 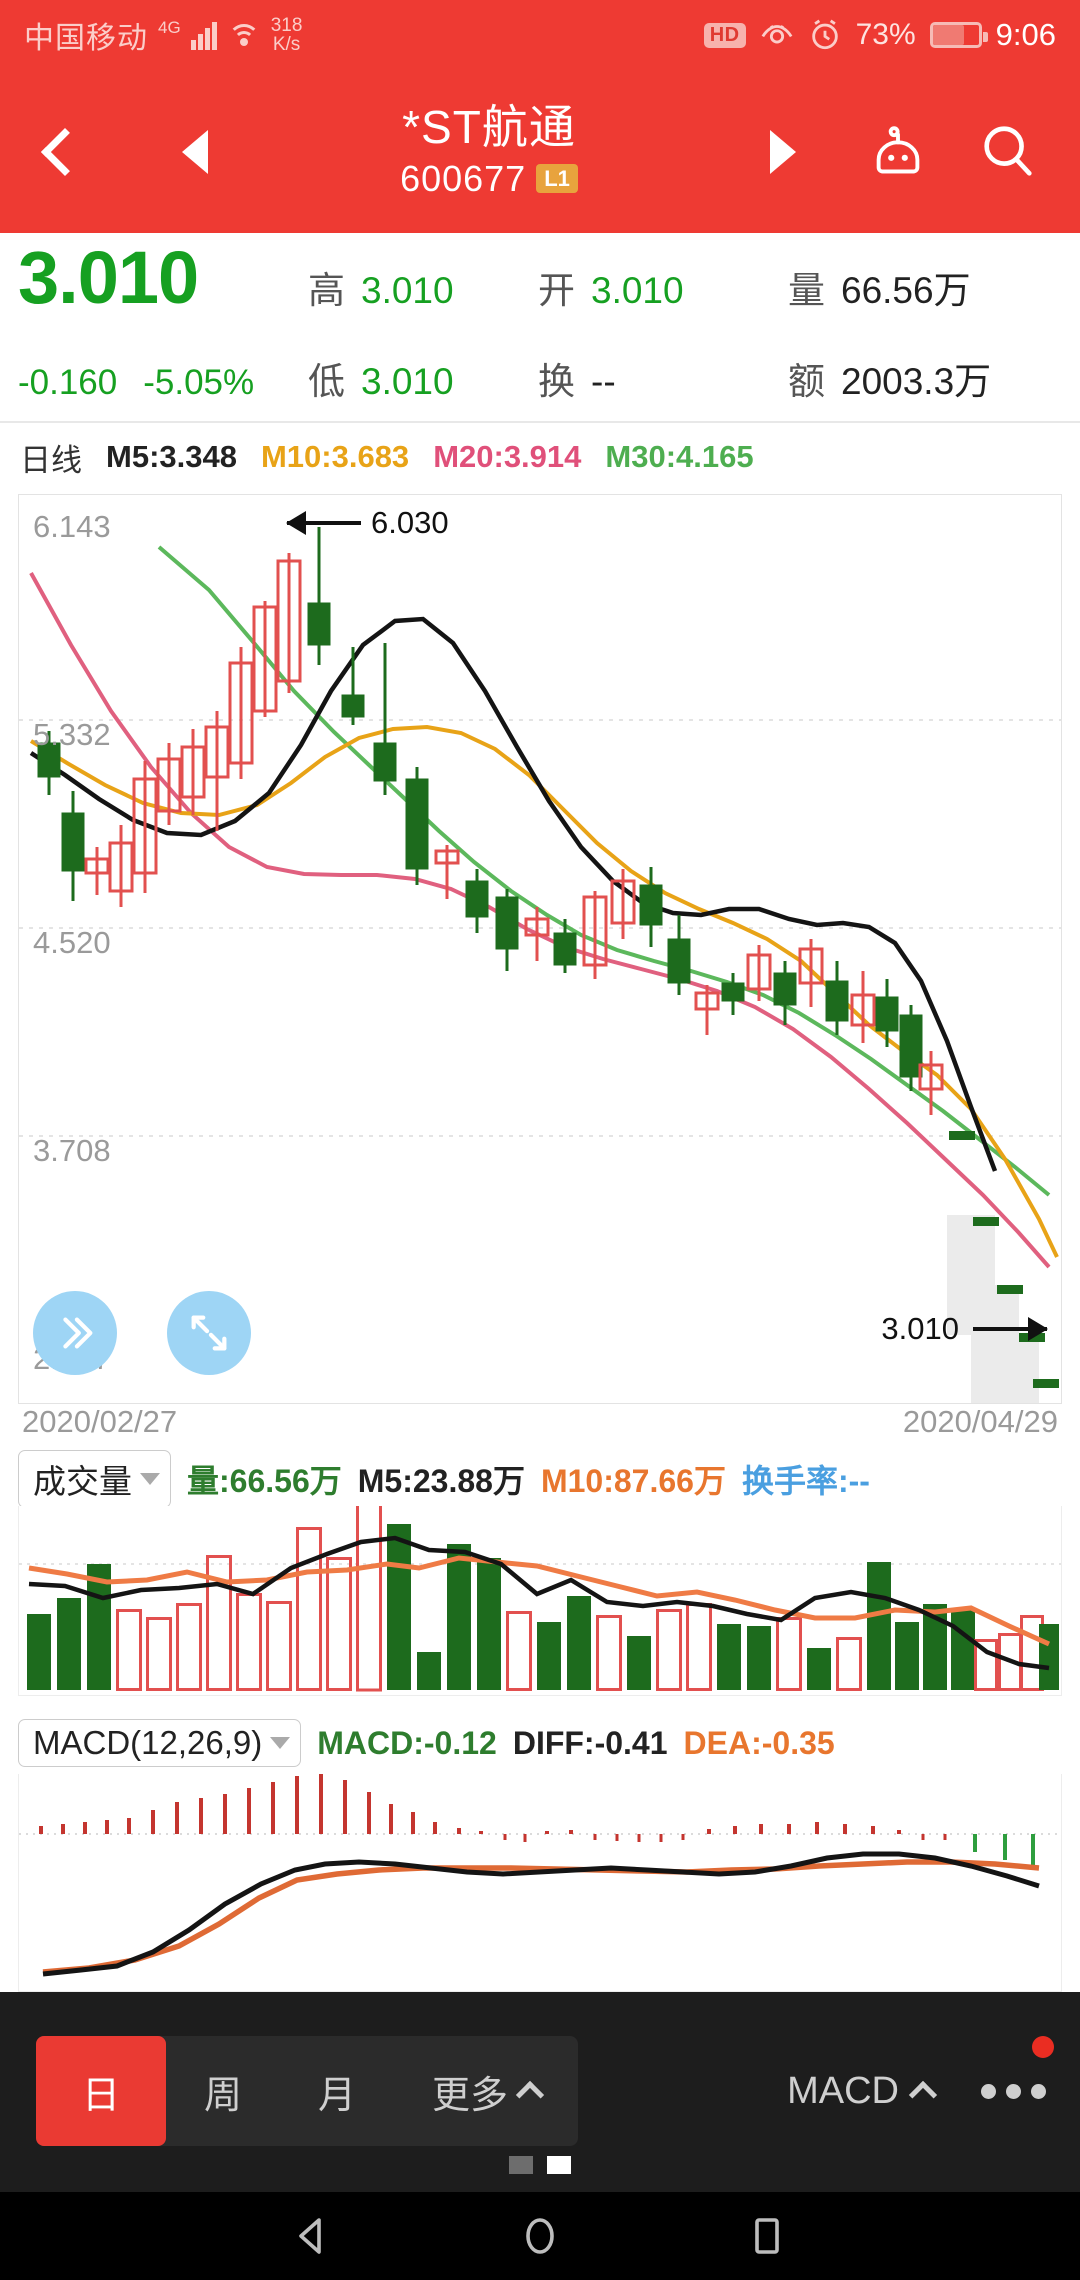 I want to click on status-bar-right: HD 73% 9:06, so click(x=879, y=35).